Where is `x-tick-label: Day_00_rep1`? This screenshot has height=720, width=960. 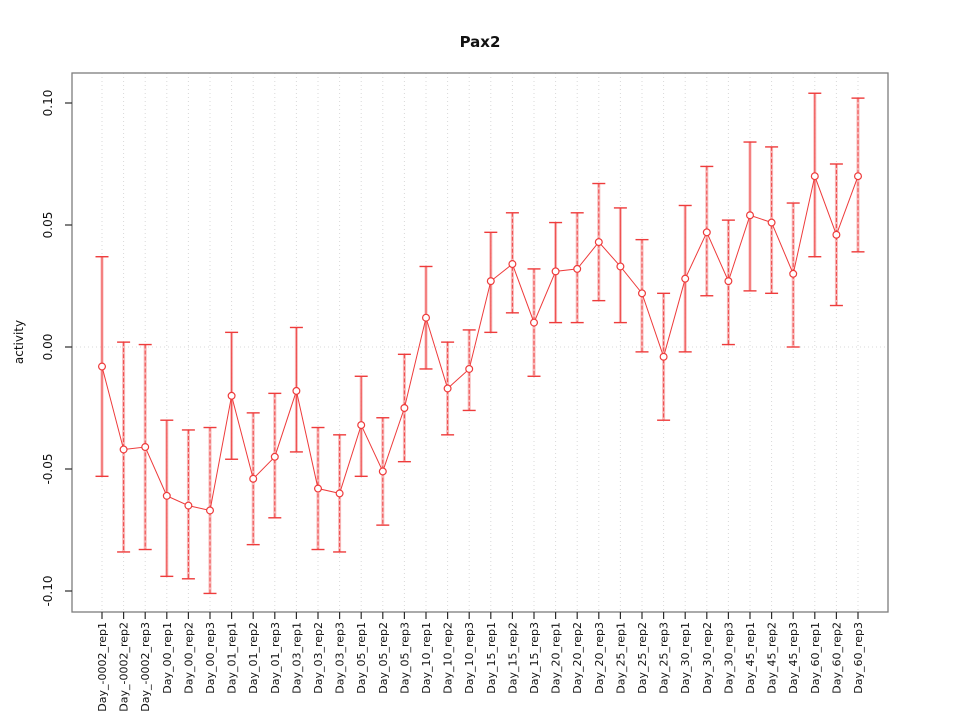
x-tick-label: Day_00_rep1 is located at coordinates (167, 658).